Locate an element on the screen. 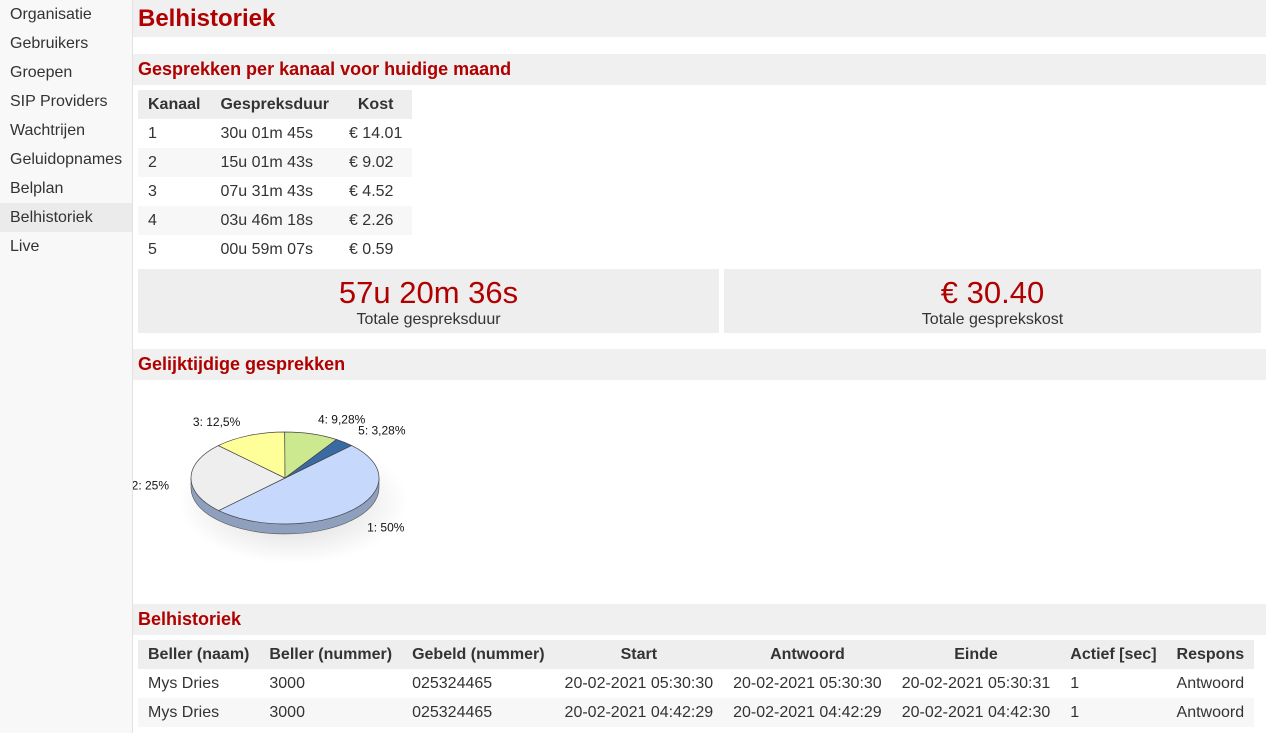 The width and height of the screenshot is (1266, 733). section-title: Gelijktijdige gesprekken is located at coordinates (699, 364).